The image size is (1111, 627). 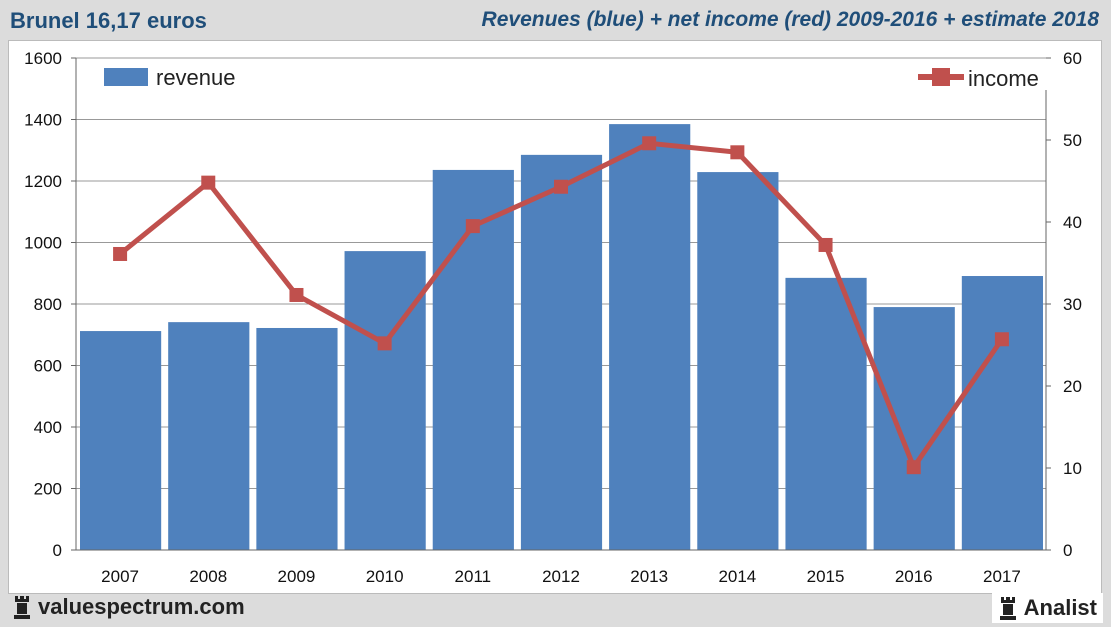 What do you see at coordinates (1072, 304) in the screenshot?
I see `y-right-tick-label: 30` at bounding box center [1072, 304].